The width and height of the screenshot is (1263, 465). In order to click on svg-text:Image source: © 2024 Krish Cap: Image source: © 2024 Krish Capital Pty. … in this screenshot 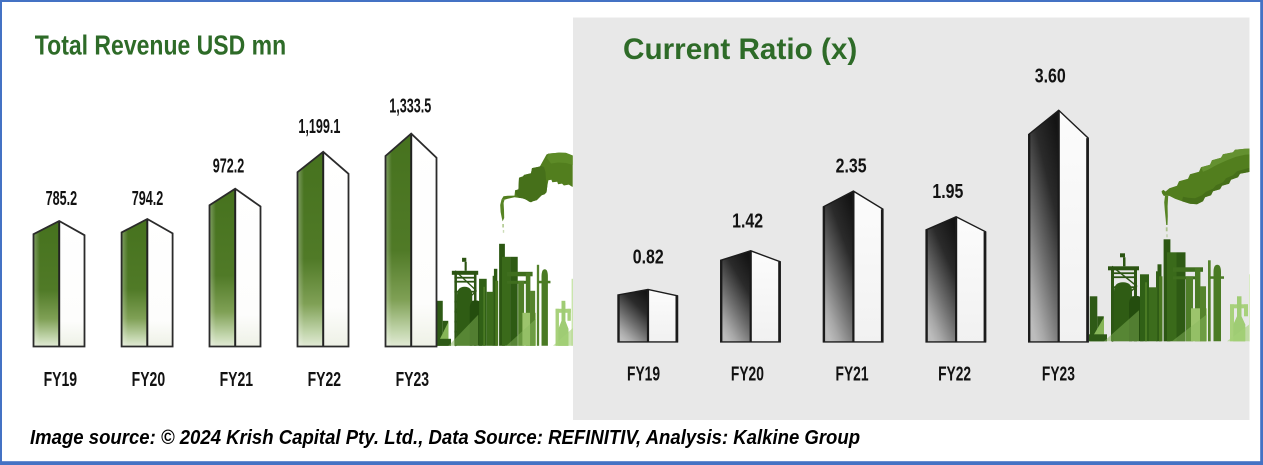, I will do `click(445, 437)`.